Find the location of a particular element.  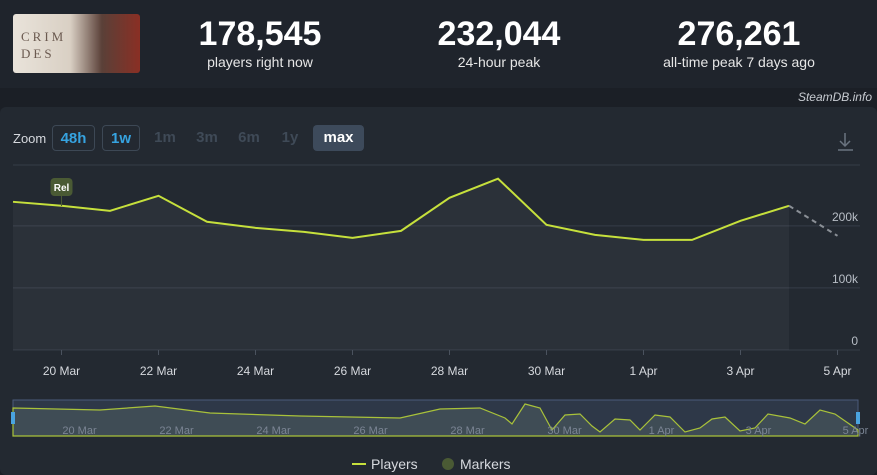

image-text: CRIM DES is located at coordinates (44, 45).